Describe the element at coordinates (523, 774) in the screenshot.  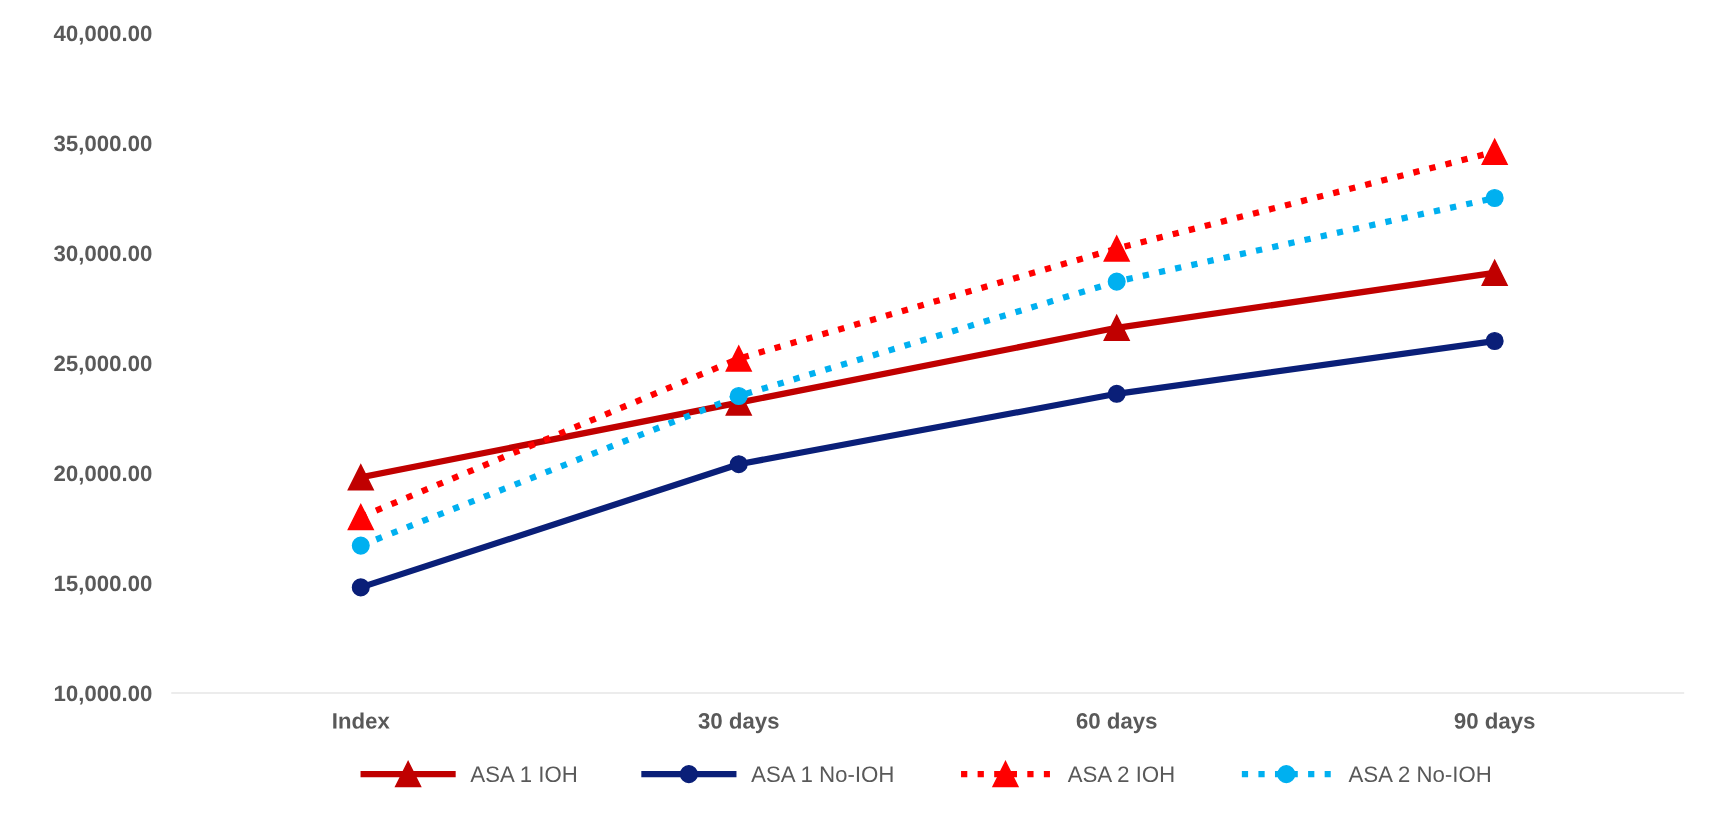
I see `legend-label: ASA 1 IOH` at that location.